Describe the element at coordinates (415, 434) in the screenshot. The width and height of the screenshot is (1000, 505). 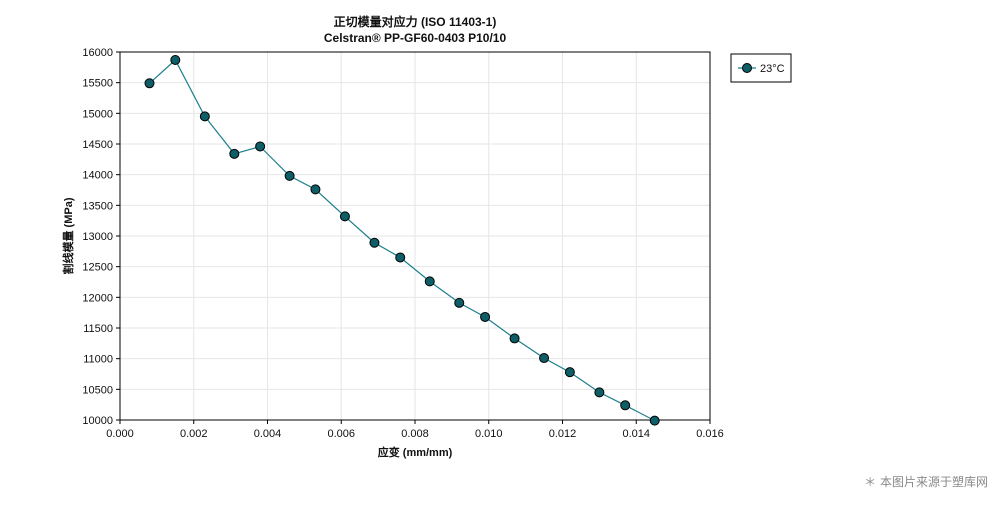
I see `x-tick-label: 0.008` at that location.